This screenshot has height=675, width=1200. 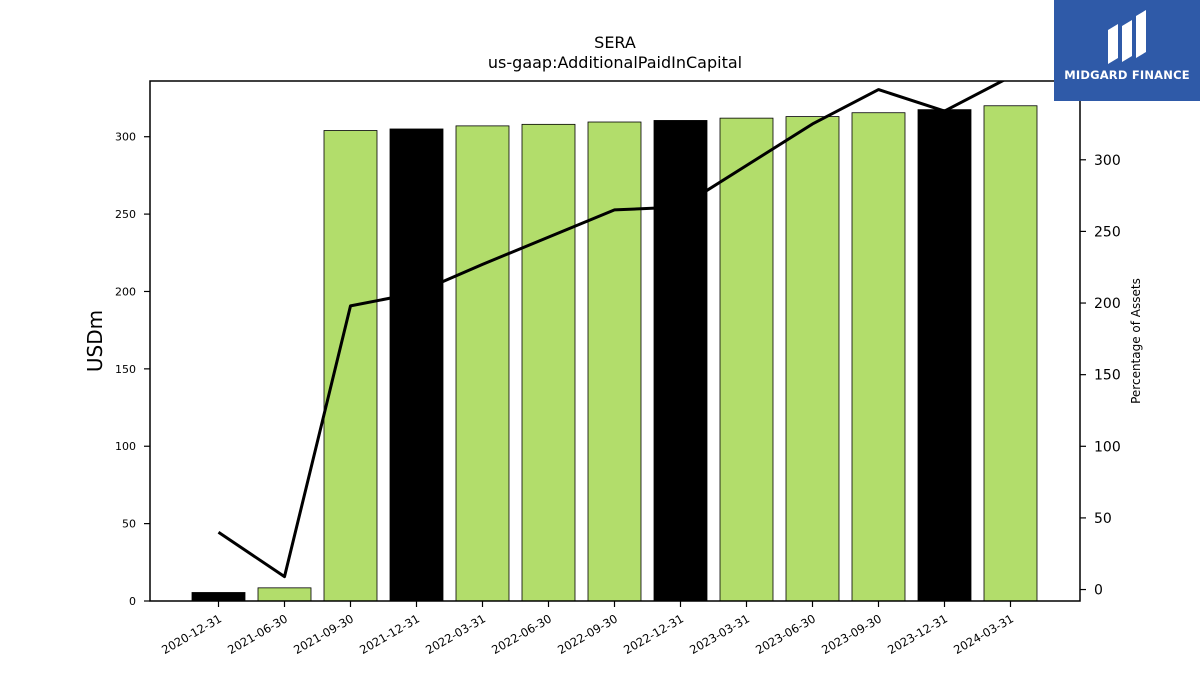 What do you see at coordinates (521, 634) in the screenshot?
I see `x-tick-label: 2022-06-30` at bounding box center [521, 634].